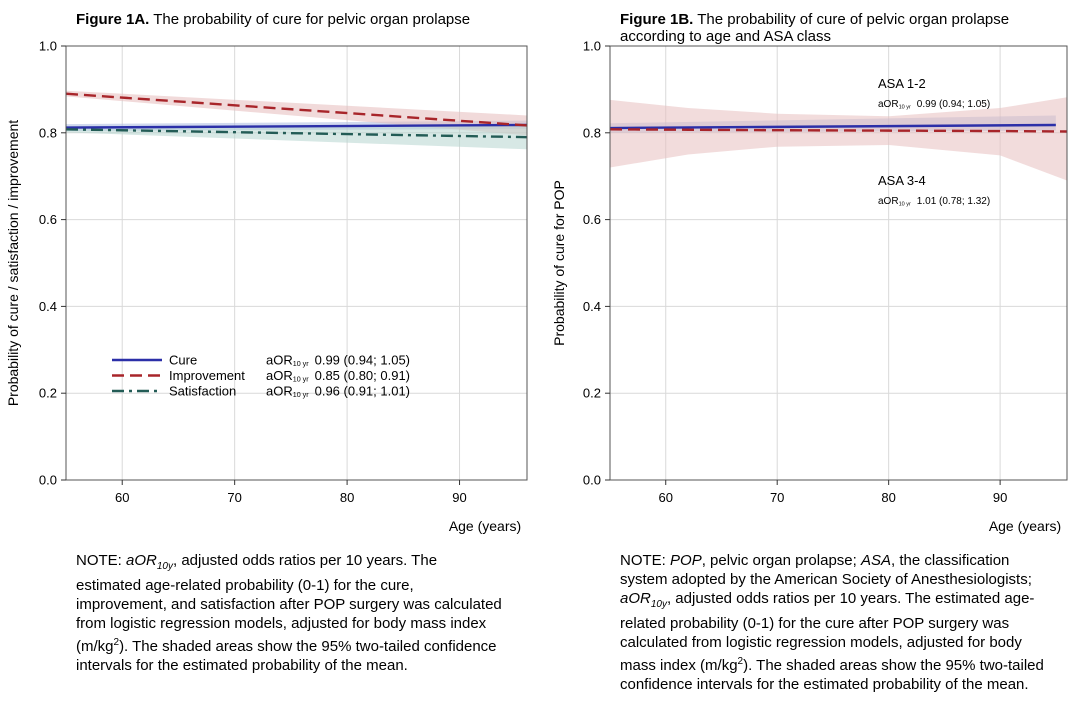 This screenshot has width=1080, height=708. Describe the element at coordinates (362, 375) in the screenshot. I see `stat-value: 0.85 (0.80; 0.91)` at that location.